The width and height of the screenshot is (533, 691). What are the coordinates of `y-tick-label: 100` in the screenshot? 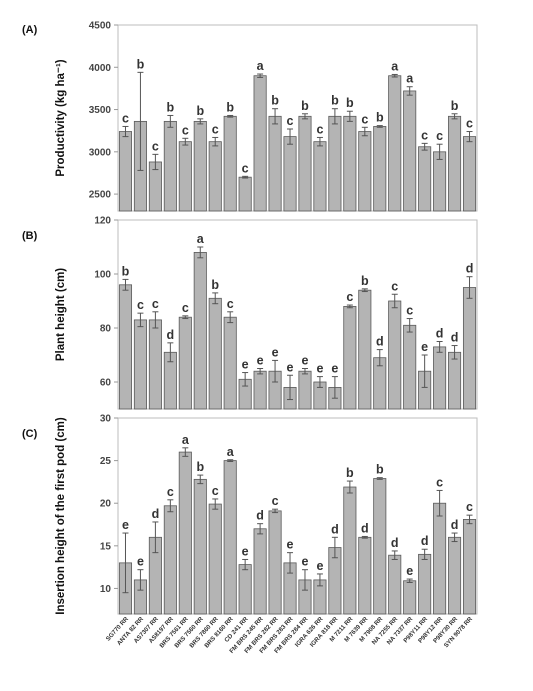 It's located at (102, 275).